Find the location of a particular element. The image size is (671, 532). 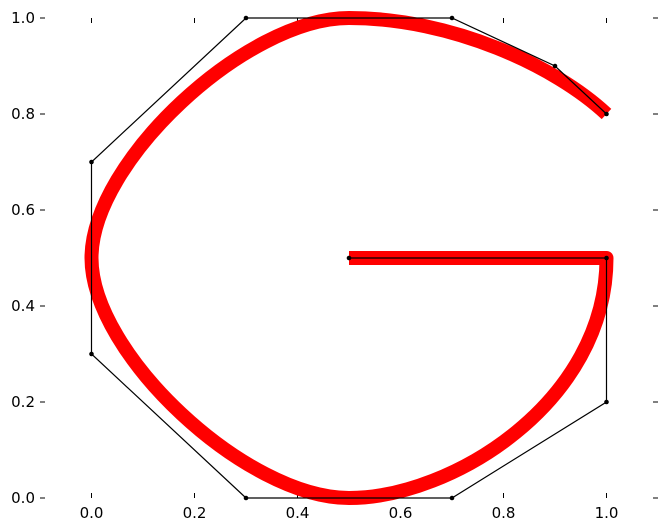

y-tick-label: 0.0 is located at coordinates (23, 498).